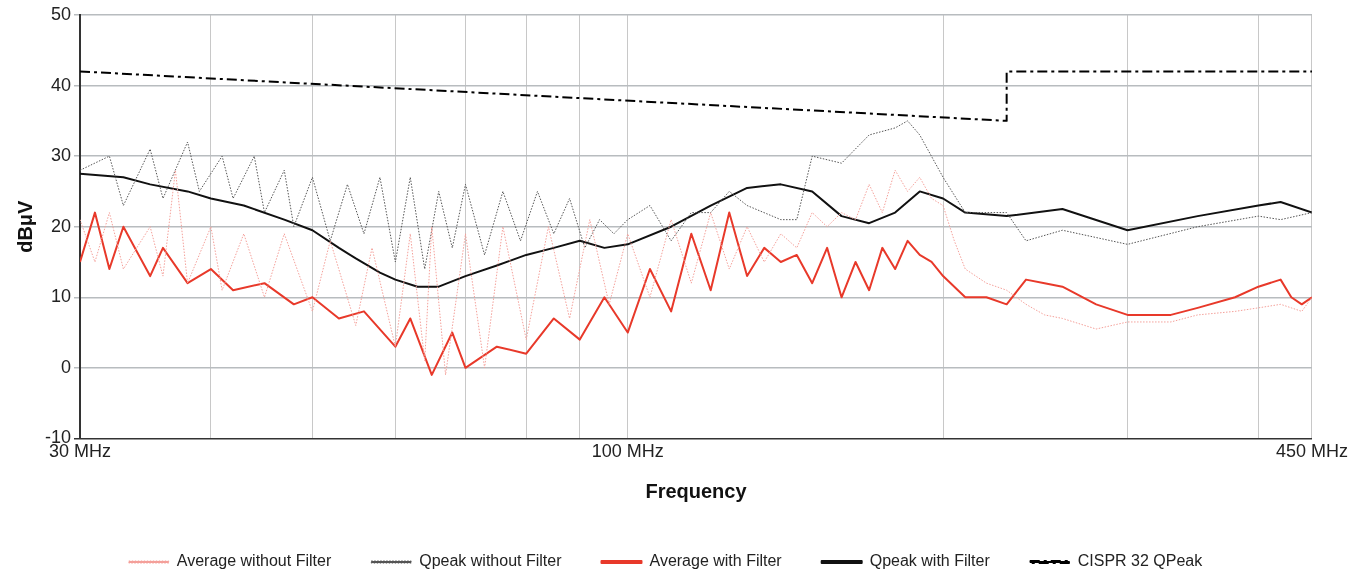 This screenshot has width=1351, height=580. I want to click on legend-label: Qpeak with Filter, so click(930, 561).